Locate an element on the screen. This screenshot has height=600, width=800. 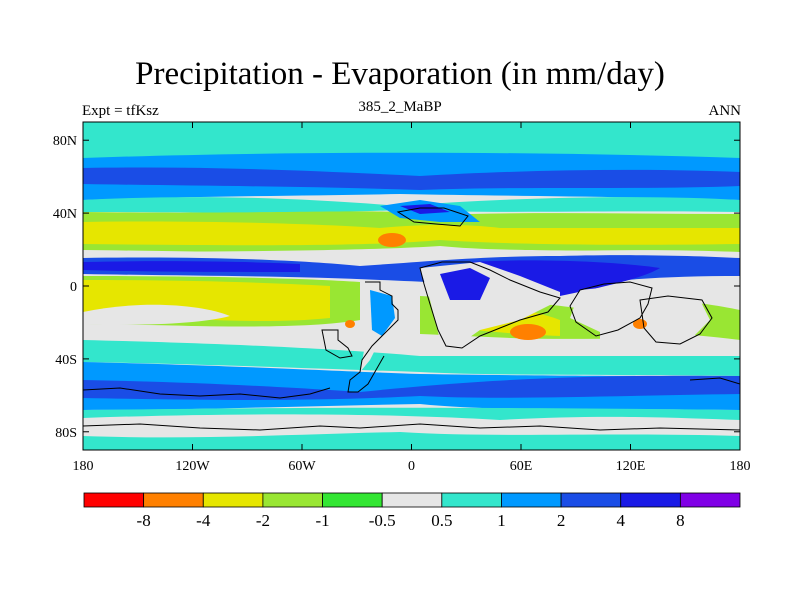
season-label: ANN is located at coordinates (725, 111).